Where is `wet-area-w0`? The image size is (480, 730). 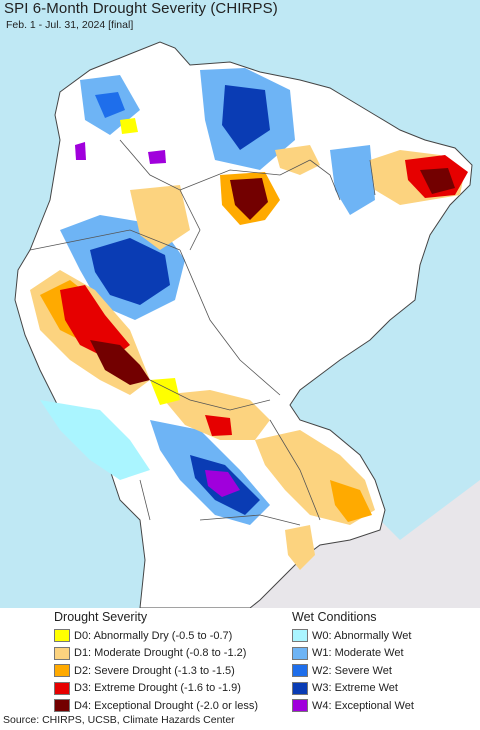 wet-area-w0 is located at coordinates (95, 440).